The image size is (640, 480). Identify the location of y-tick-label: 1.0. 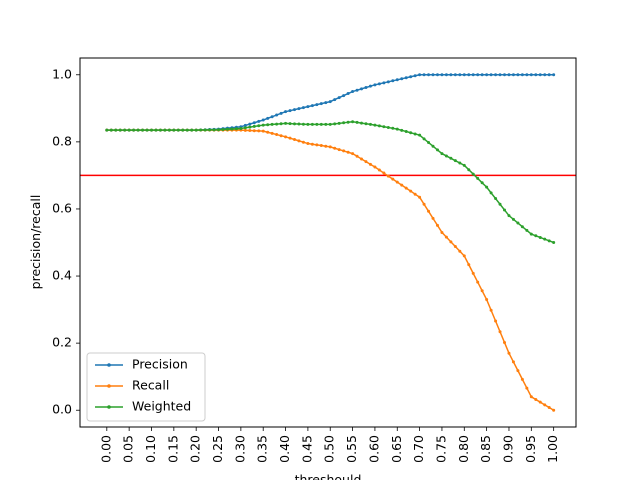
(62, 73).